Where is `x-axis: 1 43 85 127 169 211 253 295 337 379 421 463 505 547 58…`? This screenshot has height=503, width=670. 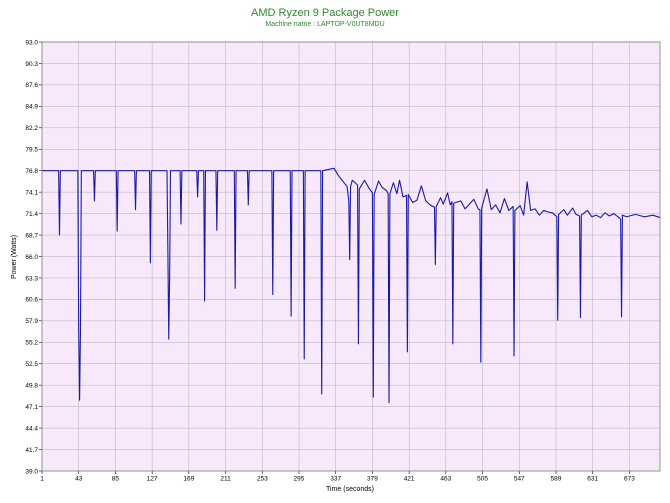 x-axis: 1 43 85 127 169 211 253 295 337 379 421 463 505 547 58… is located at coordinates (337, 477).